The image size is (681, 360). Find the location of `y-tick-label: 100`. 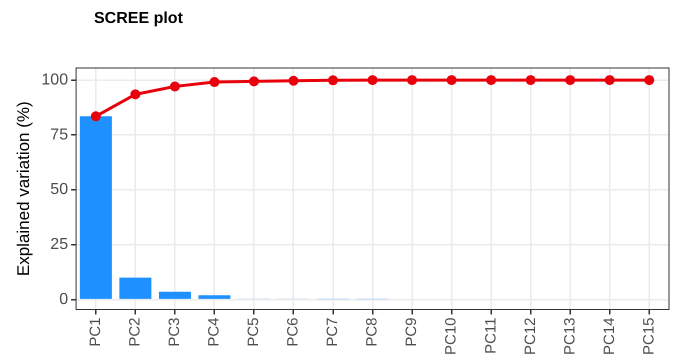

y-tick-label: 100 is located at coordinates (54, 79).